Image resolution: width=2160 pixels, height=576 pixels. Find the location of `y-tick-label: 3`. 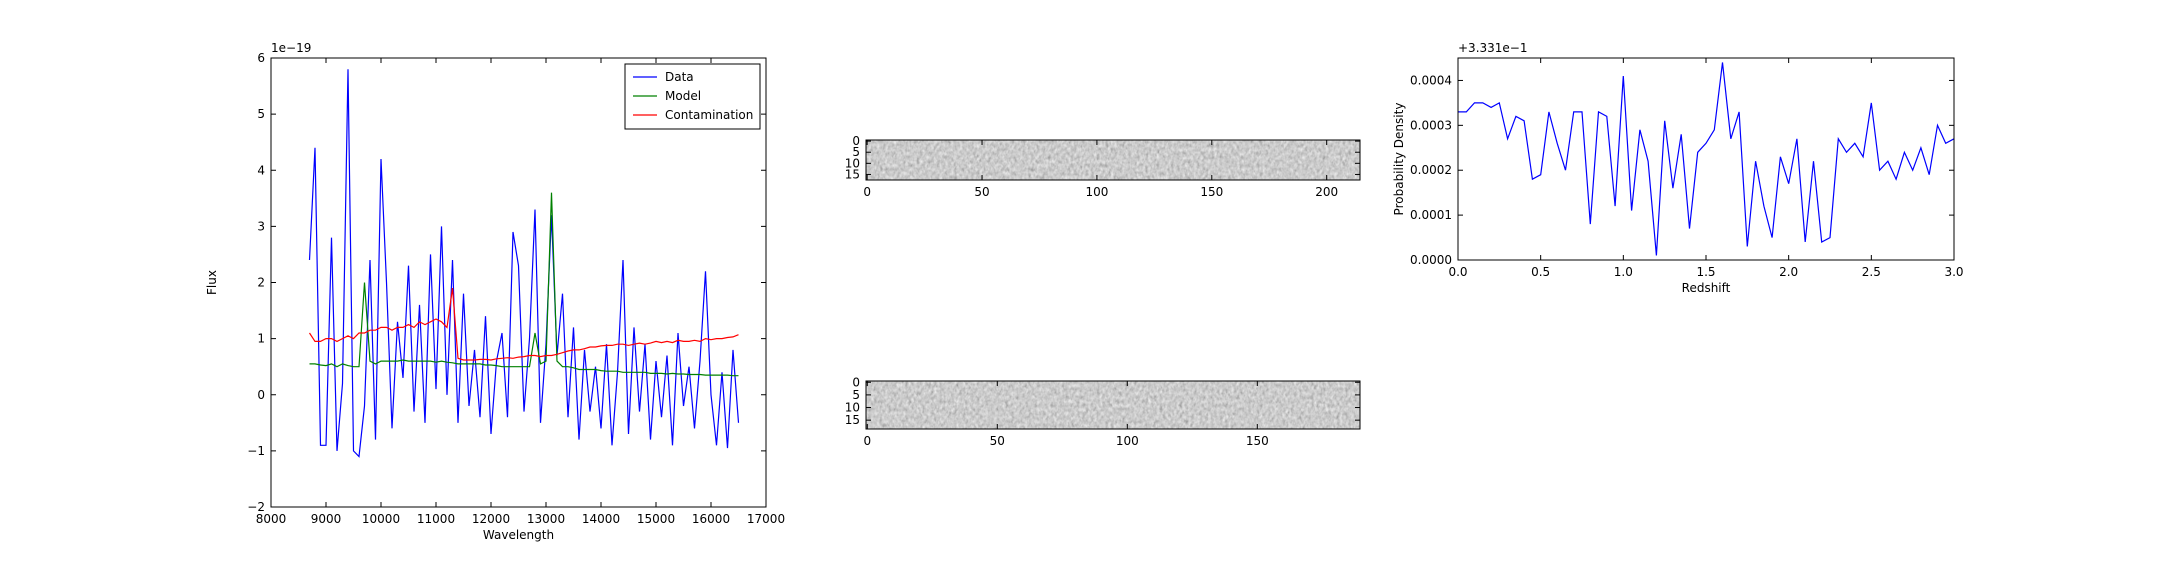

y-tick-label: 3 is located at coordinates (261, 226).